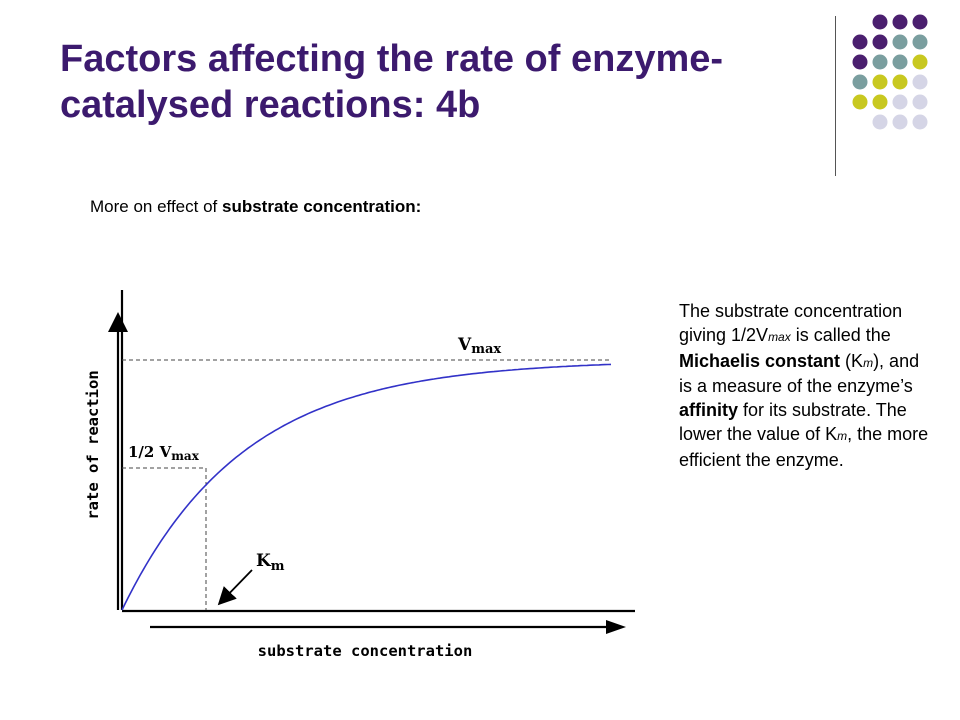  I want to click on title-divider, so click(835, 96).